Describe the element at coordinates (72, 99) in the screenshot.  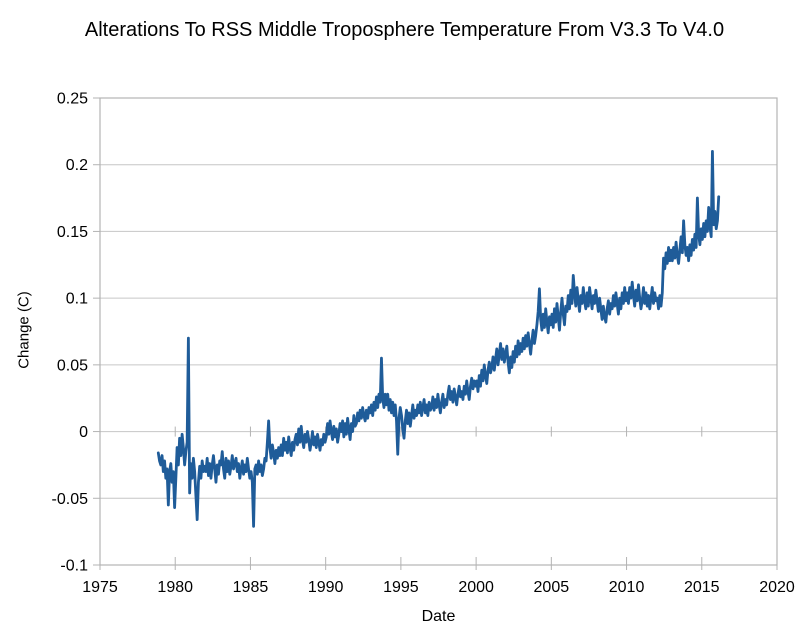
I see `y-tick-label: 0.25` at that location.